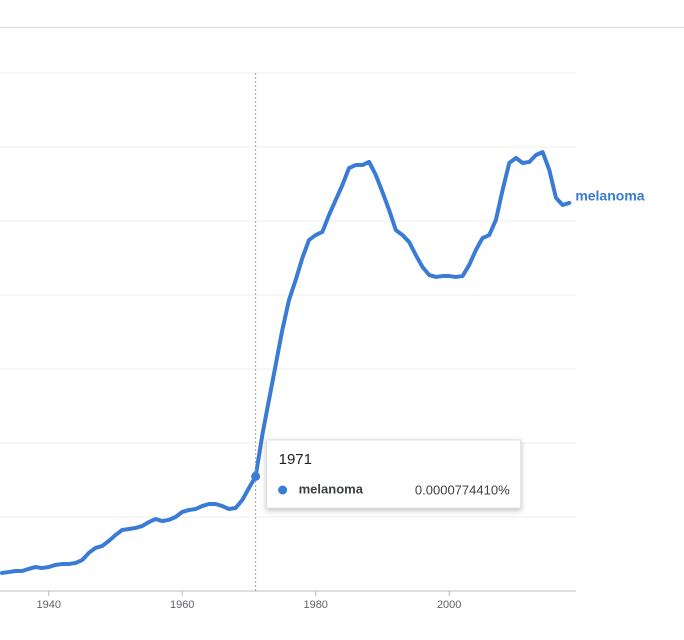 This screenshot has height=640, width=684. What do you see at coordinates (331, 488) in the screenshot?
I see `tooltip-series: melanoma` at bounding box center [331, 488].